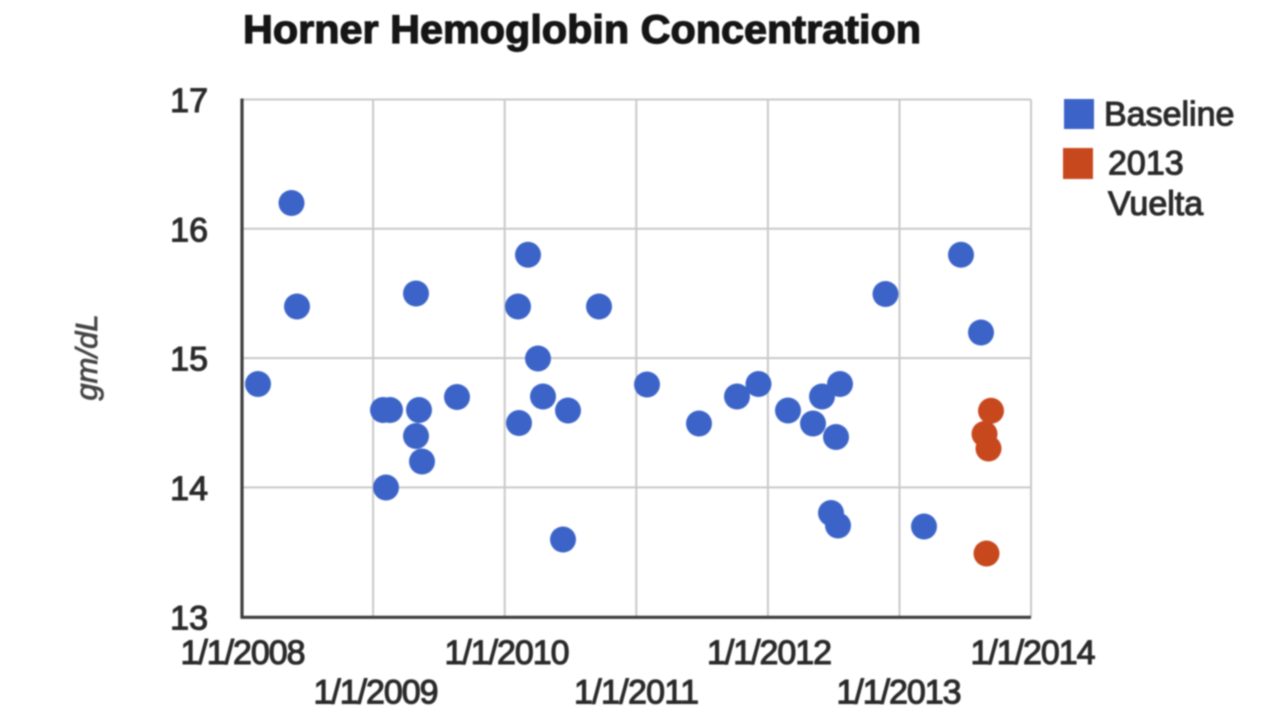 The height and width of the screenshot is (712, 1276). Describe the element at coordinates (189, 360) in the screenshot. I see `svg-text: 15` at that location.